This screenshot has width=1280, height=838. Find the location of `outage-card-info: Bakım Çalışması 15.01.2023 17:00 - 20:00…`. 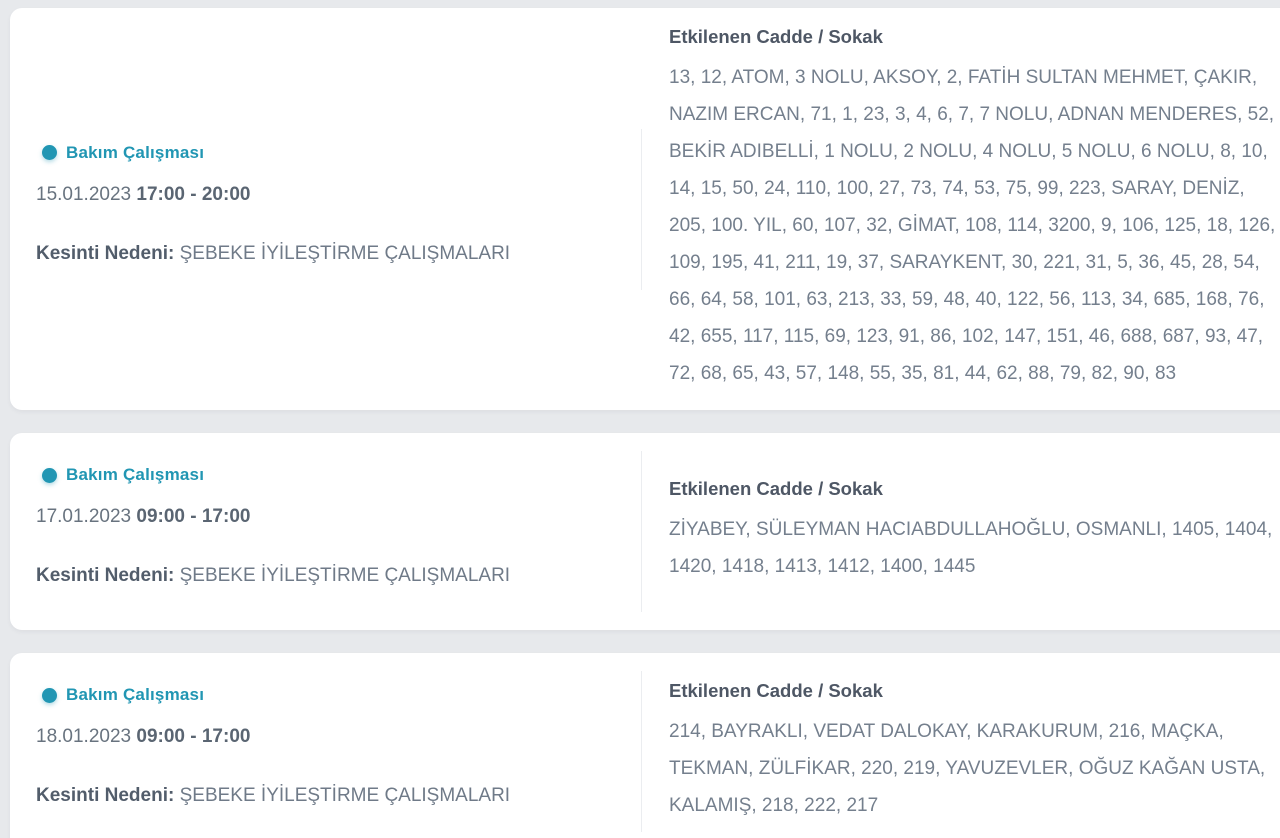

outage-card-info: Bakım Çalışması 15.01.2023 17:00 - 20:00… is located at coordinates (326, 209).